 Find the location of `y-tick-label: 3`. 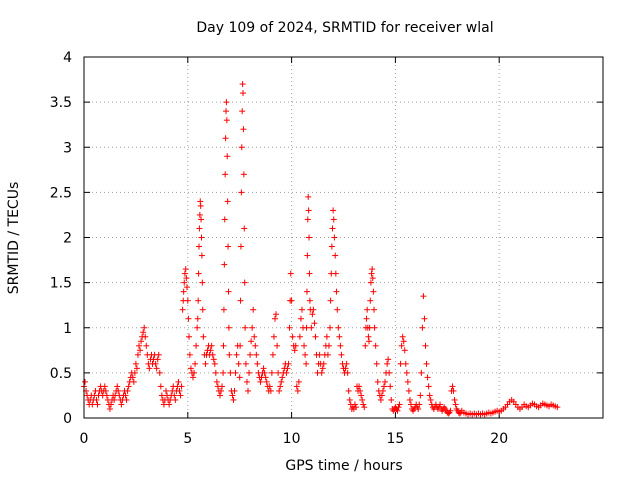

y-tick-label: 3 is located at coordinates (67, 148).